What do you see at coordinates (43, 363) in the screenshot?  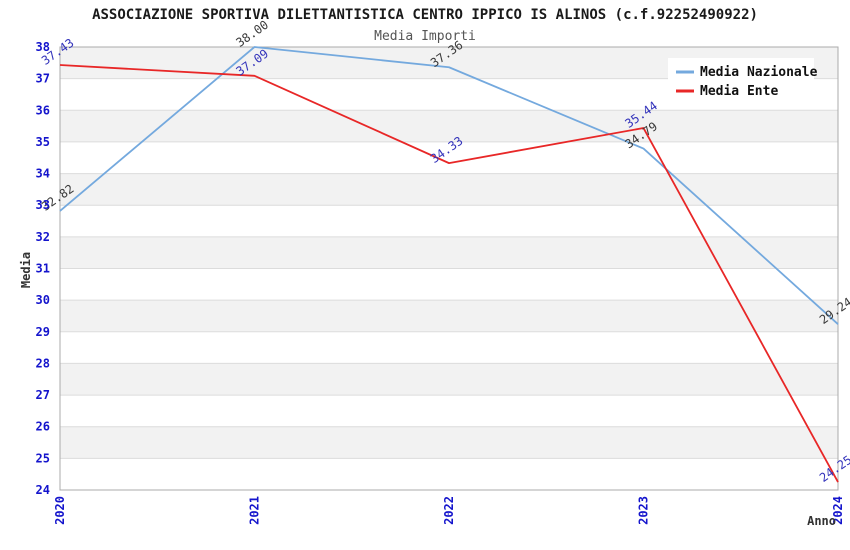 I see `y-tick-label: 28` at bounding box center [43, 363].